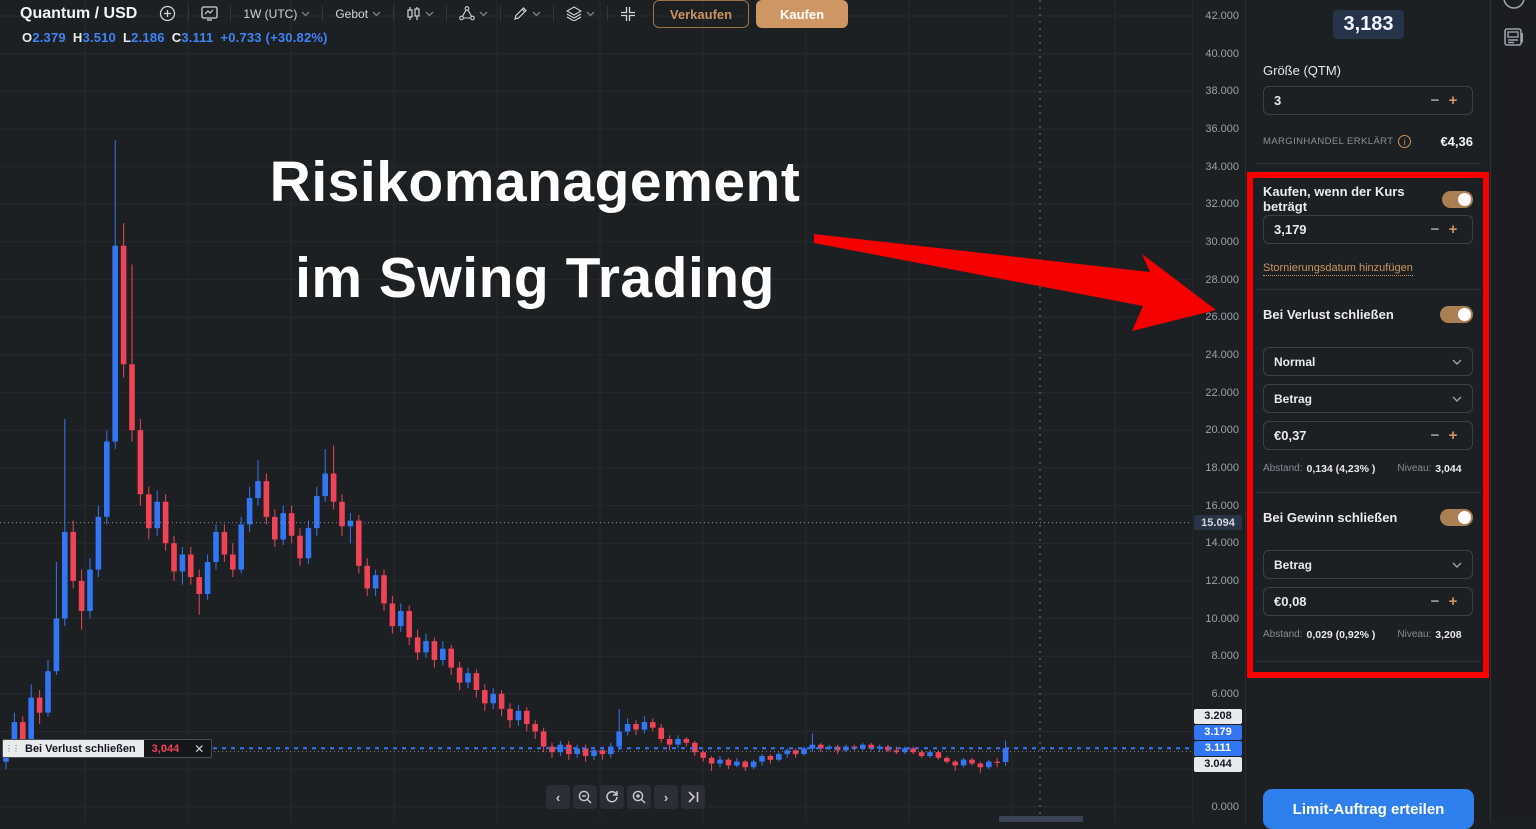 The width and height of the screenshot is (1536, 829). Describe the element at coordinates (199, 748) in the screenshot. I see `close-icon: ✕` at that location.